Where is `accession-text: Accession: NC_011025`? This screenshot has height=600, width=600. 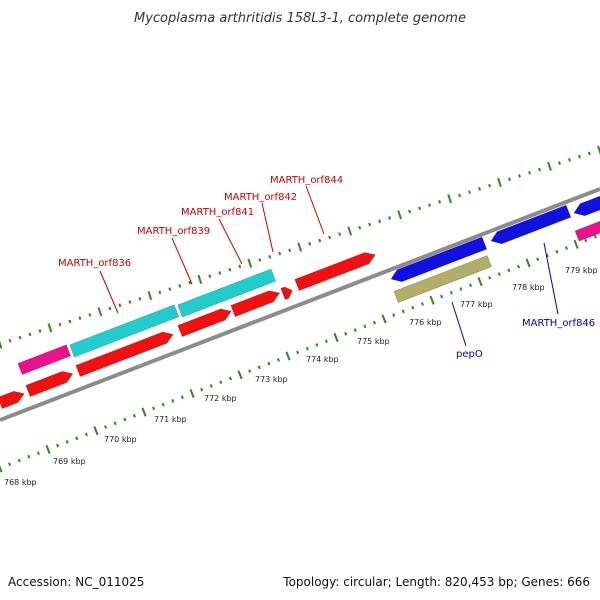
accession-text: Accession: NC_011025 is located at coordinates (76, 582).